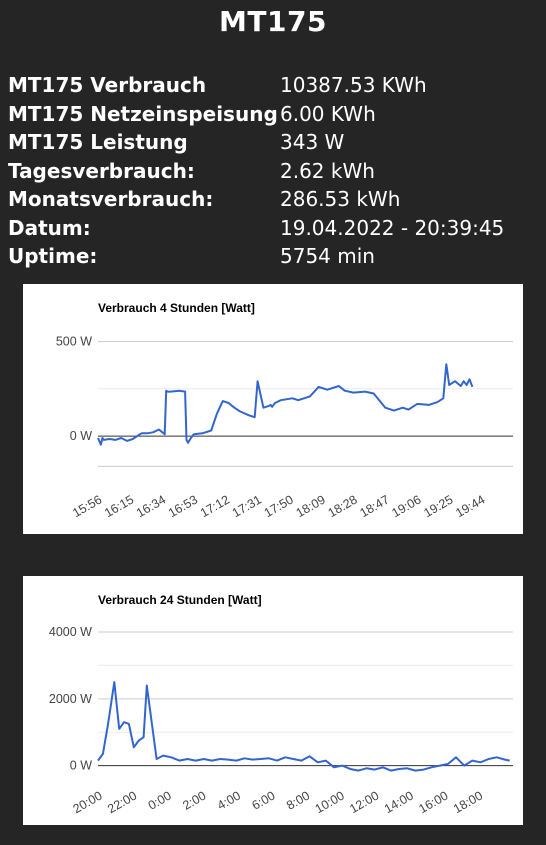 The image size is (546, 845). I want to click on y-tick-label: 500 W, so click(74, 341).